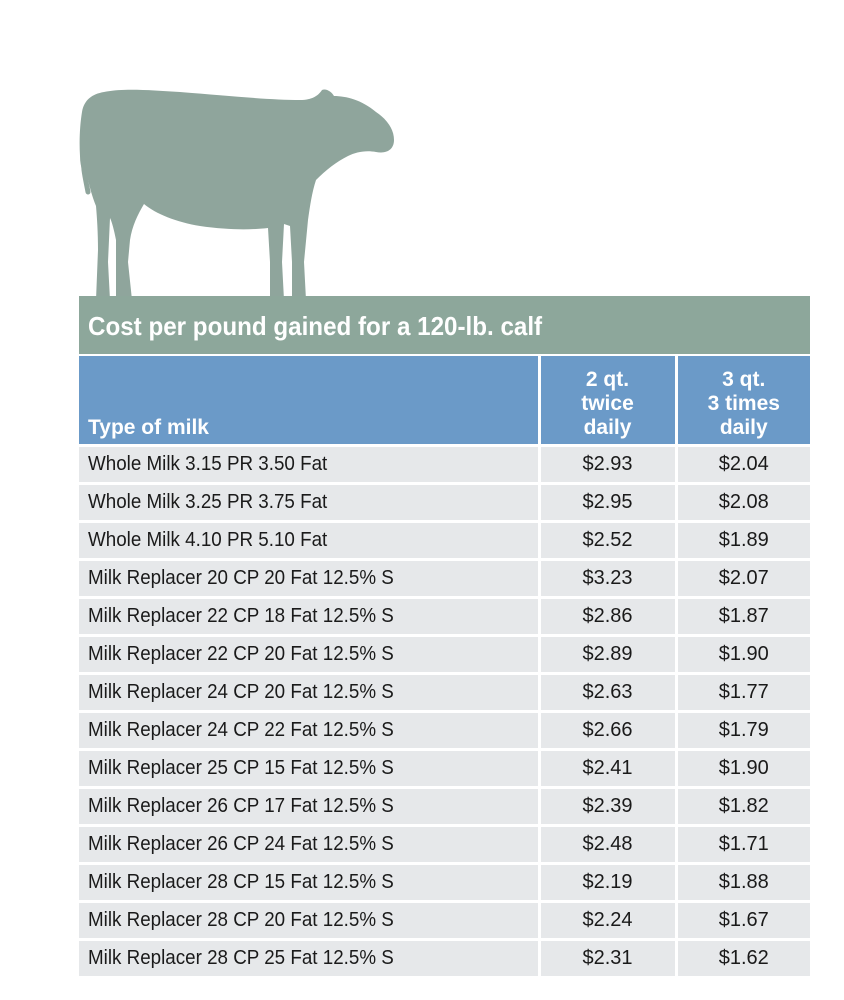 Image resolution: width=844 pixels, height=1000 pixels. Describe the element at coordinates (743, 403) in the screenshot. I see `header-3qt-line2: 3 times` at that location.